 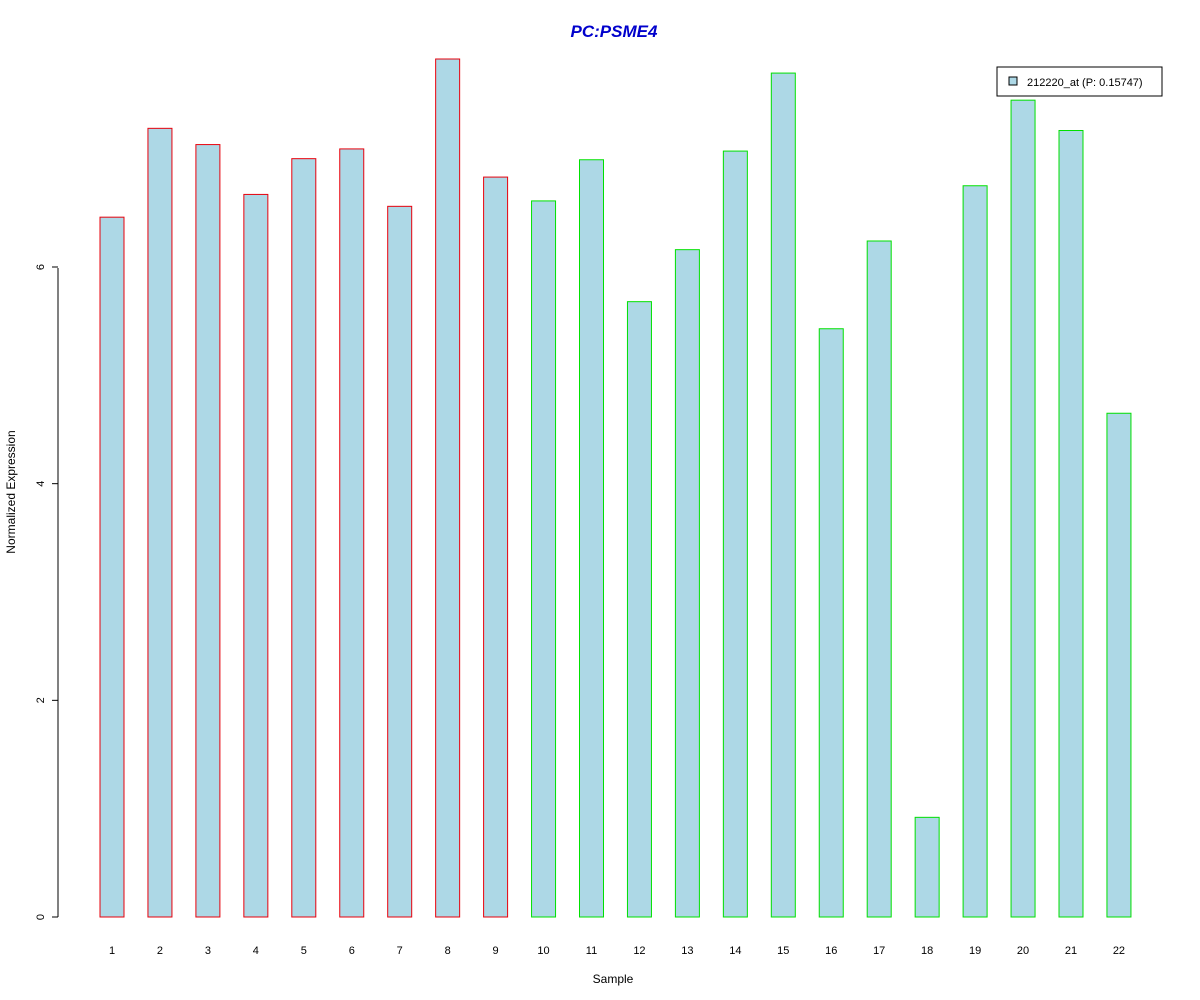 What do you see at coordinates (41, 484) in the screenshot?
I see `y-tick-label: 4` at bounding box center [41, 484].